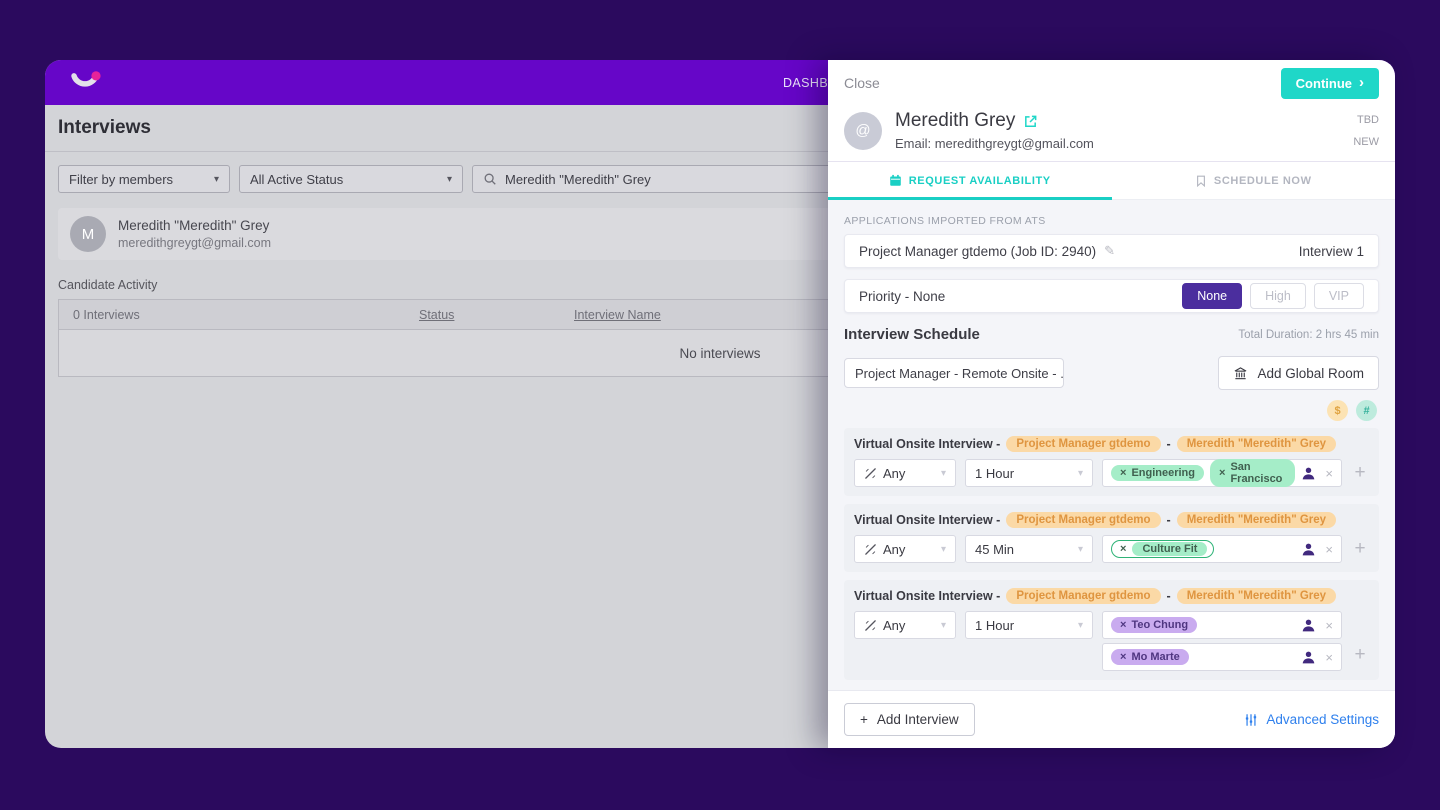 The height and width of the screenshot is (810, 1440). Describe the element at coordinates (1222, 657) in the screenshot. I see `tag-field: × Mo Marte ×` at that location.